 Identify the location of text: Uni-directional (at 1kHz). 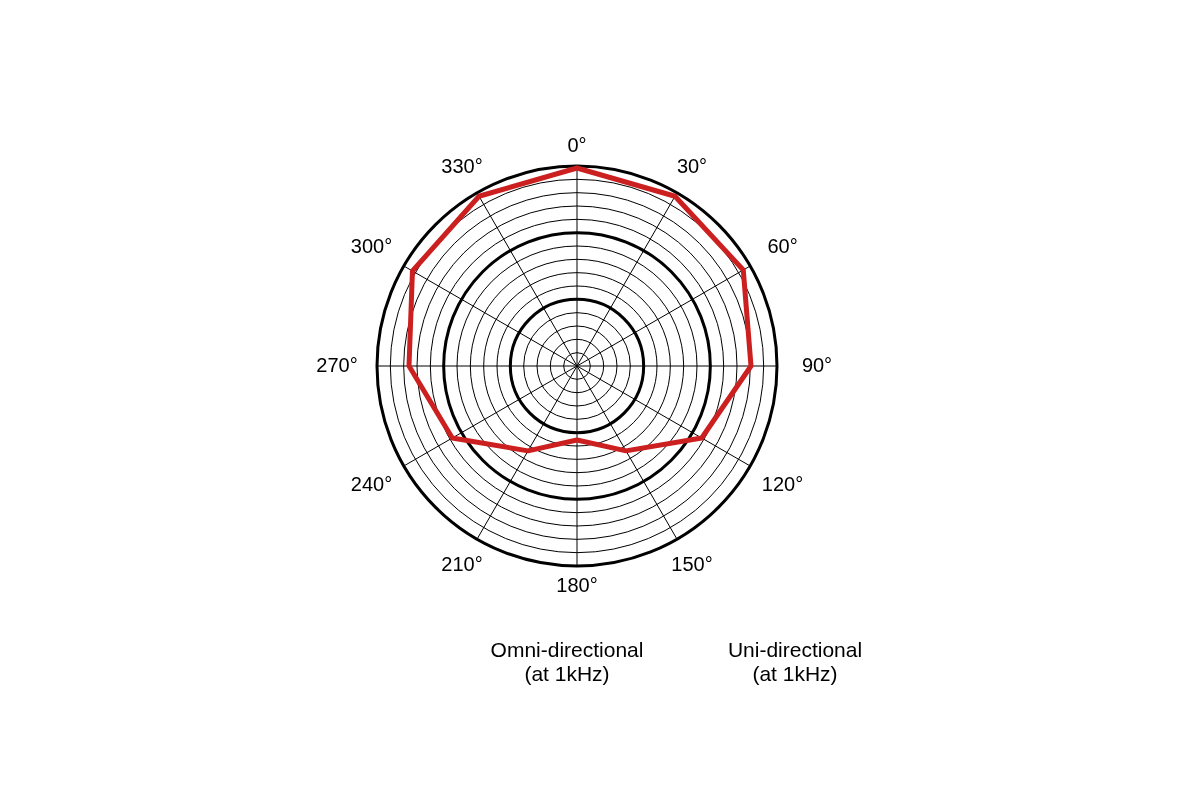
(795, 661).